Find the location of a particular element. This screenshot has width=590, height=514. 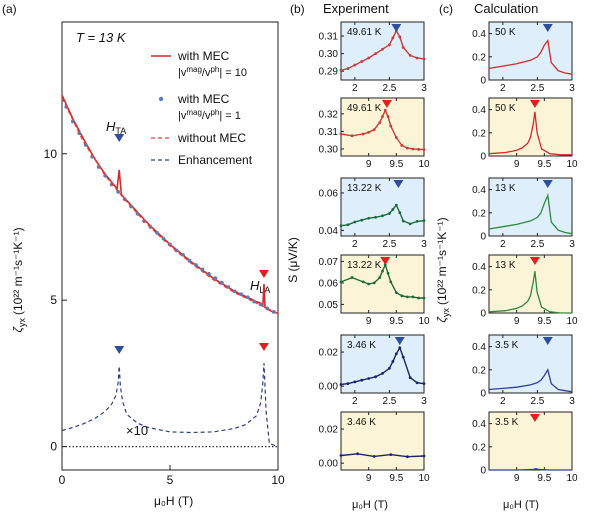

panel-b-title: Experiment is located at coordinates (356, 8).